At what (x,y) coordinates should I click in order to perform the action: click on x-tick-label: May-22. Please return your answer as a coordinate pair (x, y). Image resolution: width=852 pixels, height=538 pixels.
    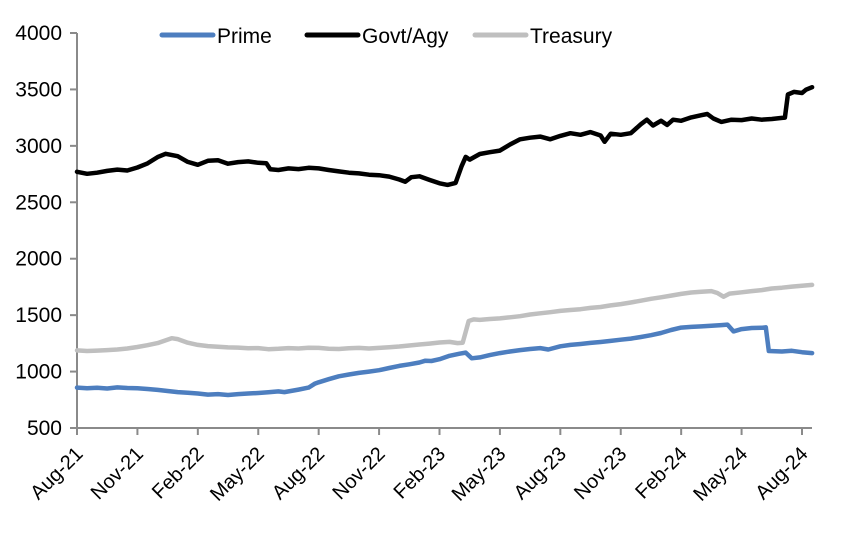
    Looking at the image, I should click on (237, 474).